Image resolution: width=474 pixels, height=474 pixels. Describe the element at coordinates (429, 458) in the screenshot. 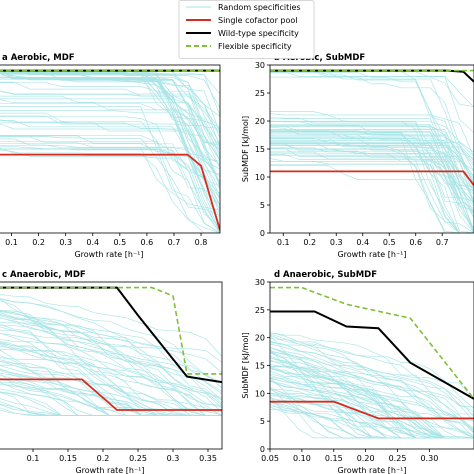

I see `x-tick-label: 0.30` at that location.